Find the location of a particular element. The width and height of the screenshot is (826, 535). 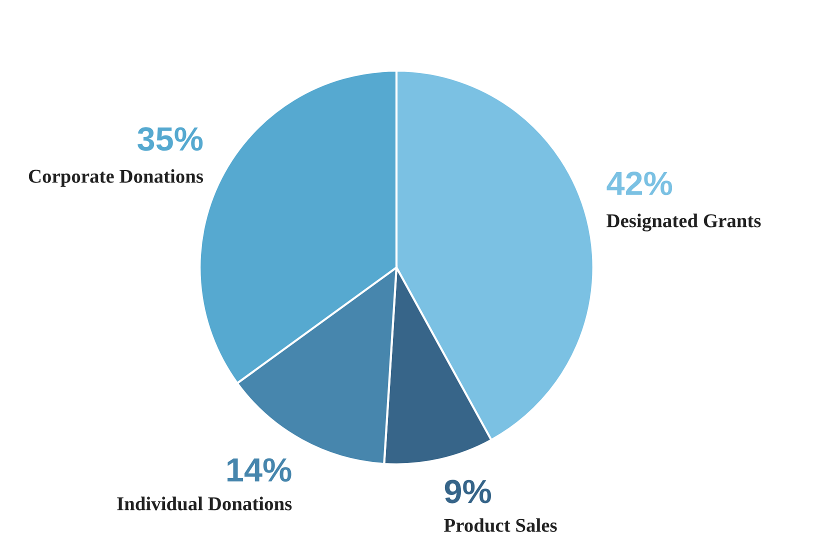

data-label: 42% is located at coordinates (639, 184).